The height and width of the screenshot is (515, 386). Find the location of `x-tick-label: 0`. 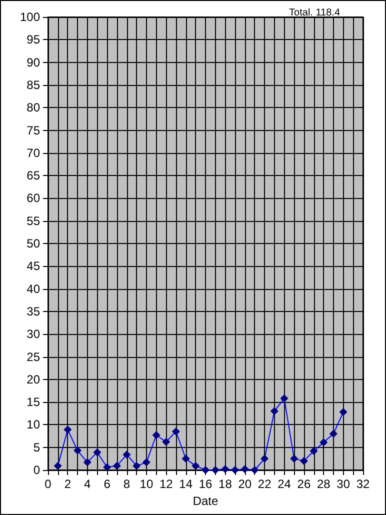

x-tick-label: 0 is located at coordinates (48, 484).